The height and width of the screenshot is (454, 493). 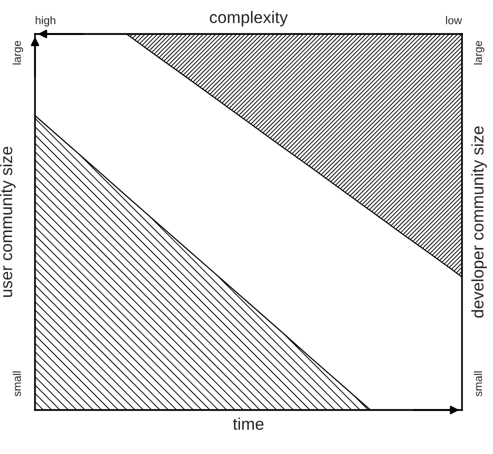 What do you see at coordinates (249, 18) in the screenshot?
I see `x2-axis-title: complexity` at bounding box center [249, 18].